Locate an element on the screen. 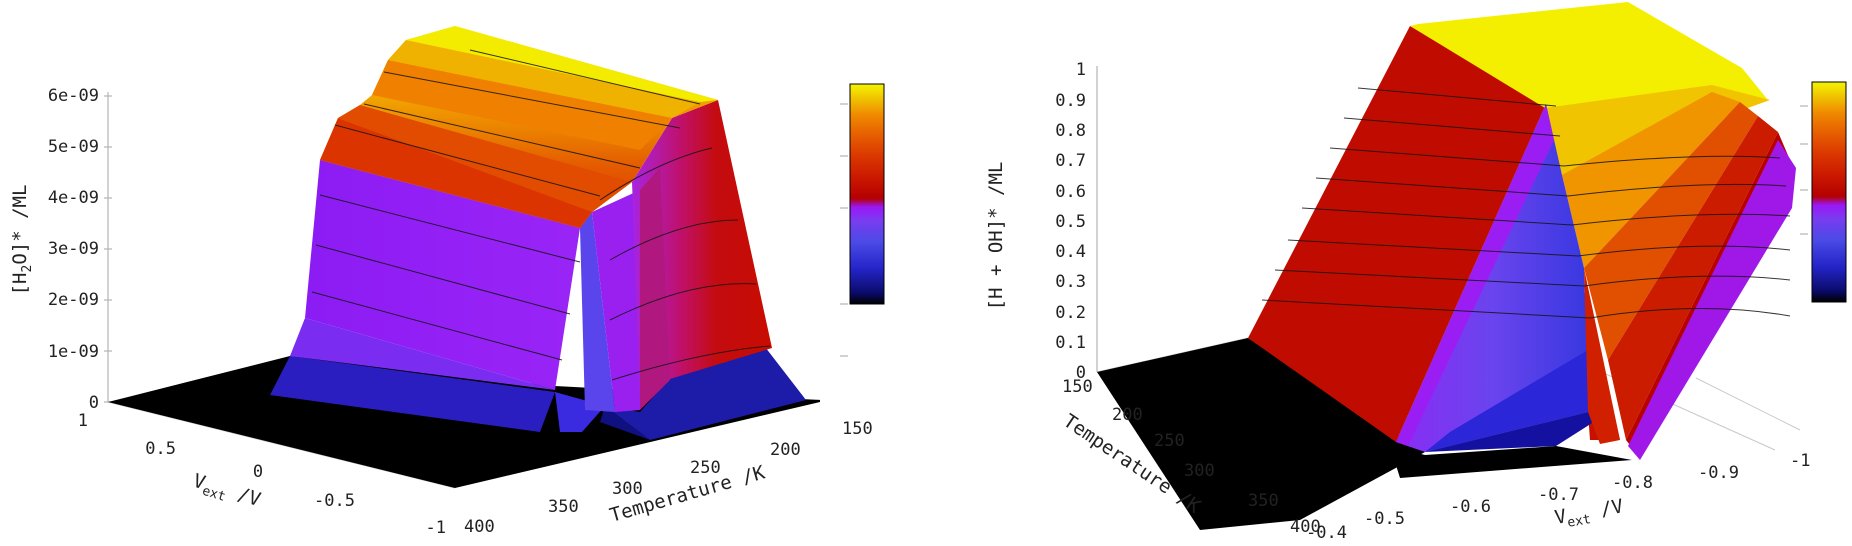  v-tick: 1 is located at coordinates (83, 421).